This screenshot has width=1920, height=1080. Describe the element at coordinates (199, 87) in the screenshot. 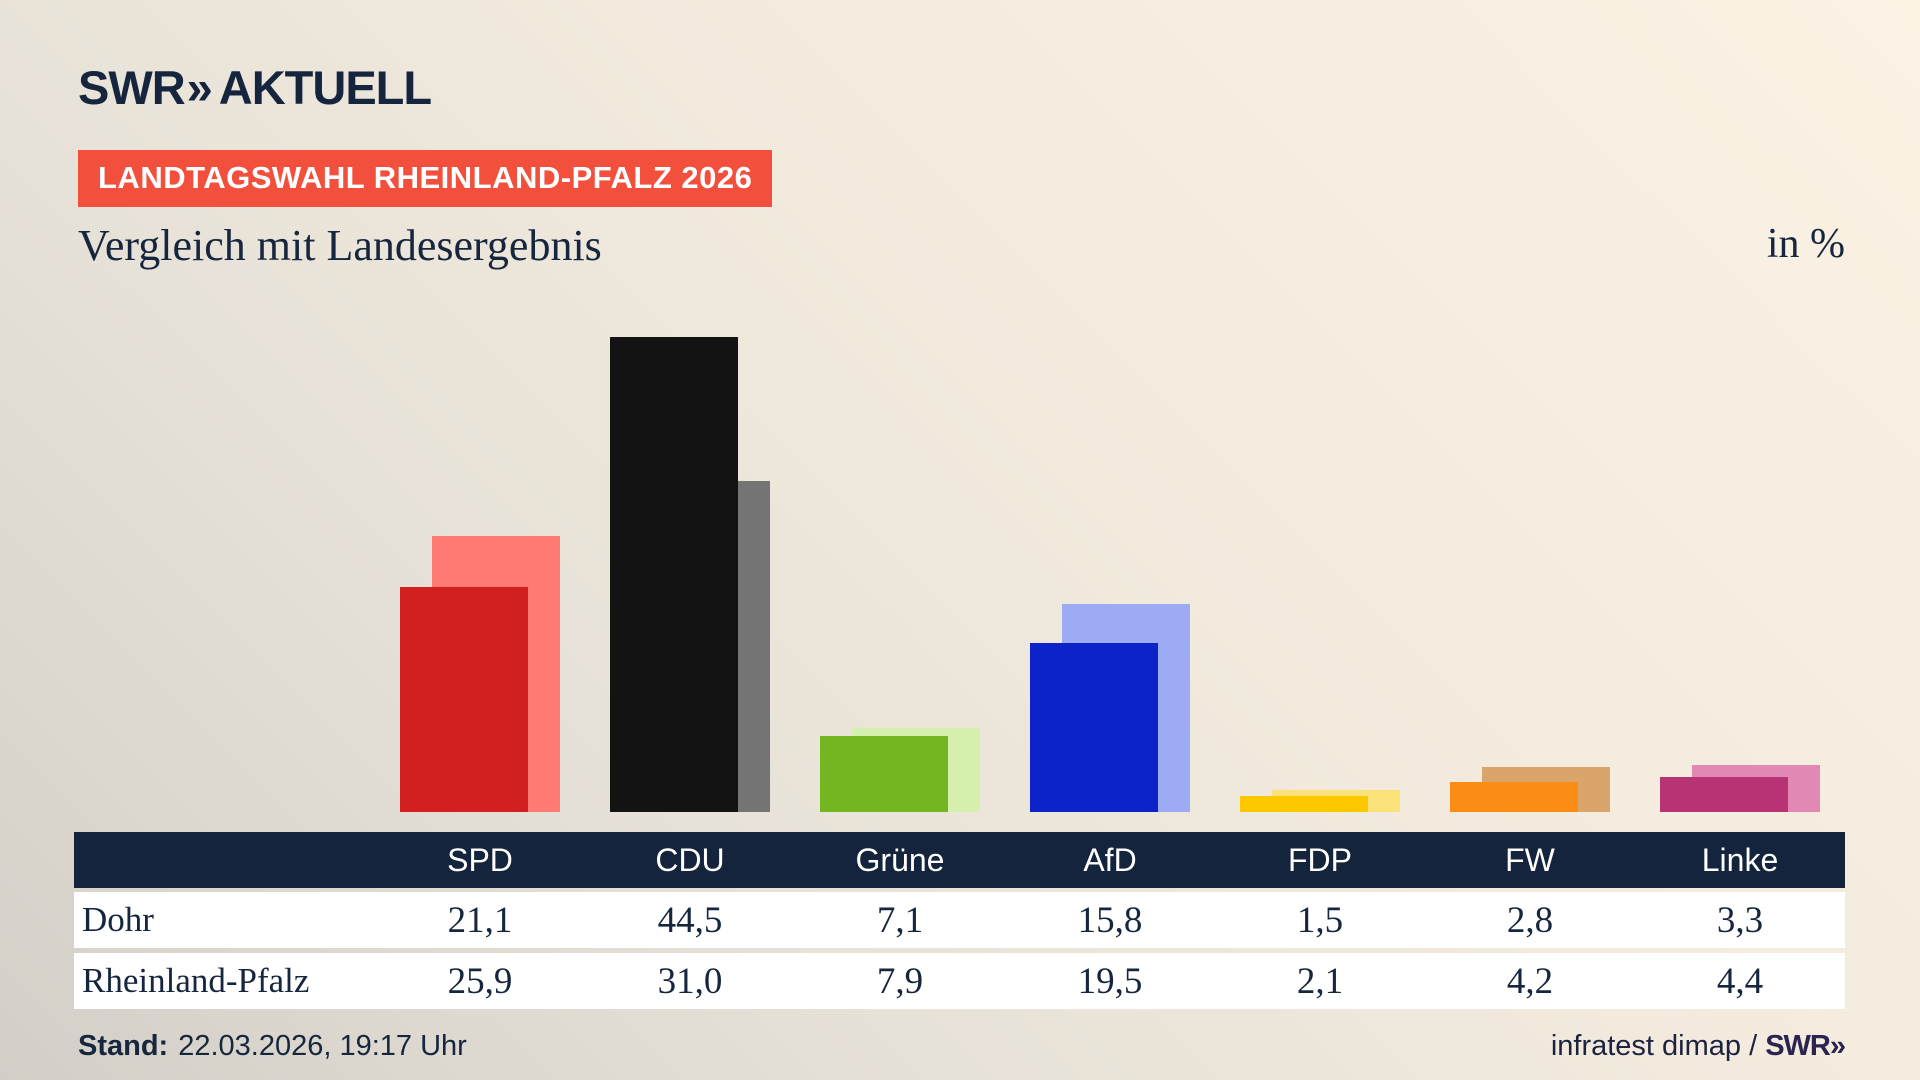

I see `double-chevron-icon: »` at that location.